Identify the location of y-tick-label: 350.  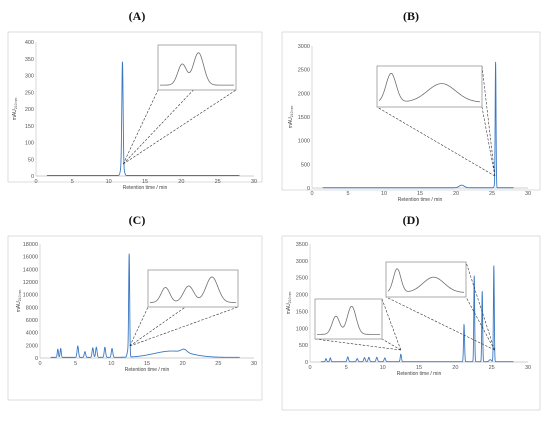
(29, 60).